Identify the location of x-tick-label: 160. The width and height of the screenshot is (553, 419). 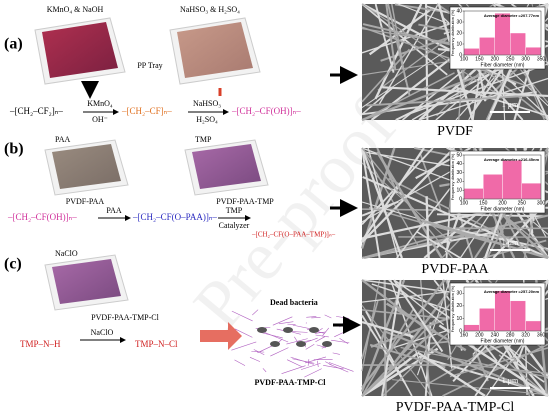
(464, 335).